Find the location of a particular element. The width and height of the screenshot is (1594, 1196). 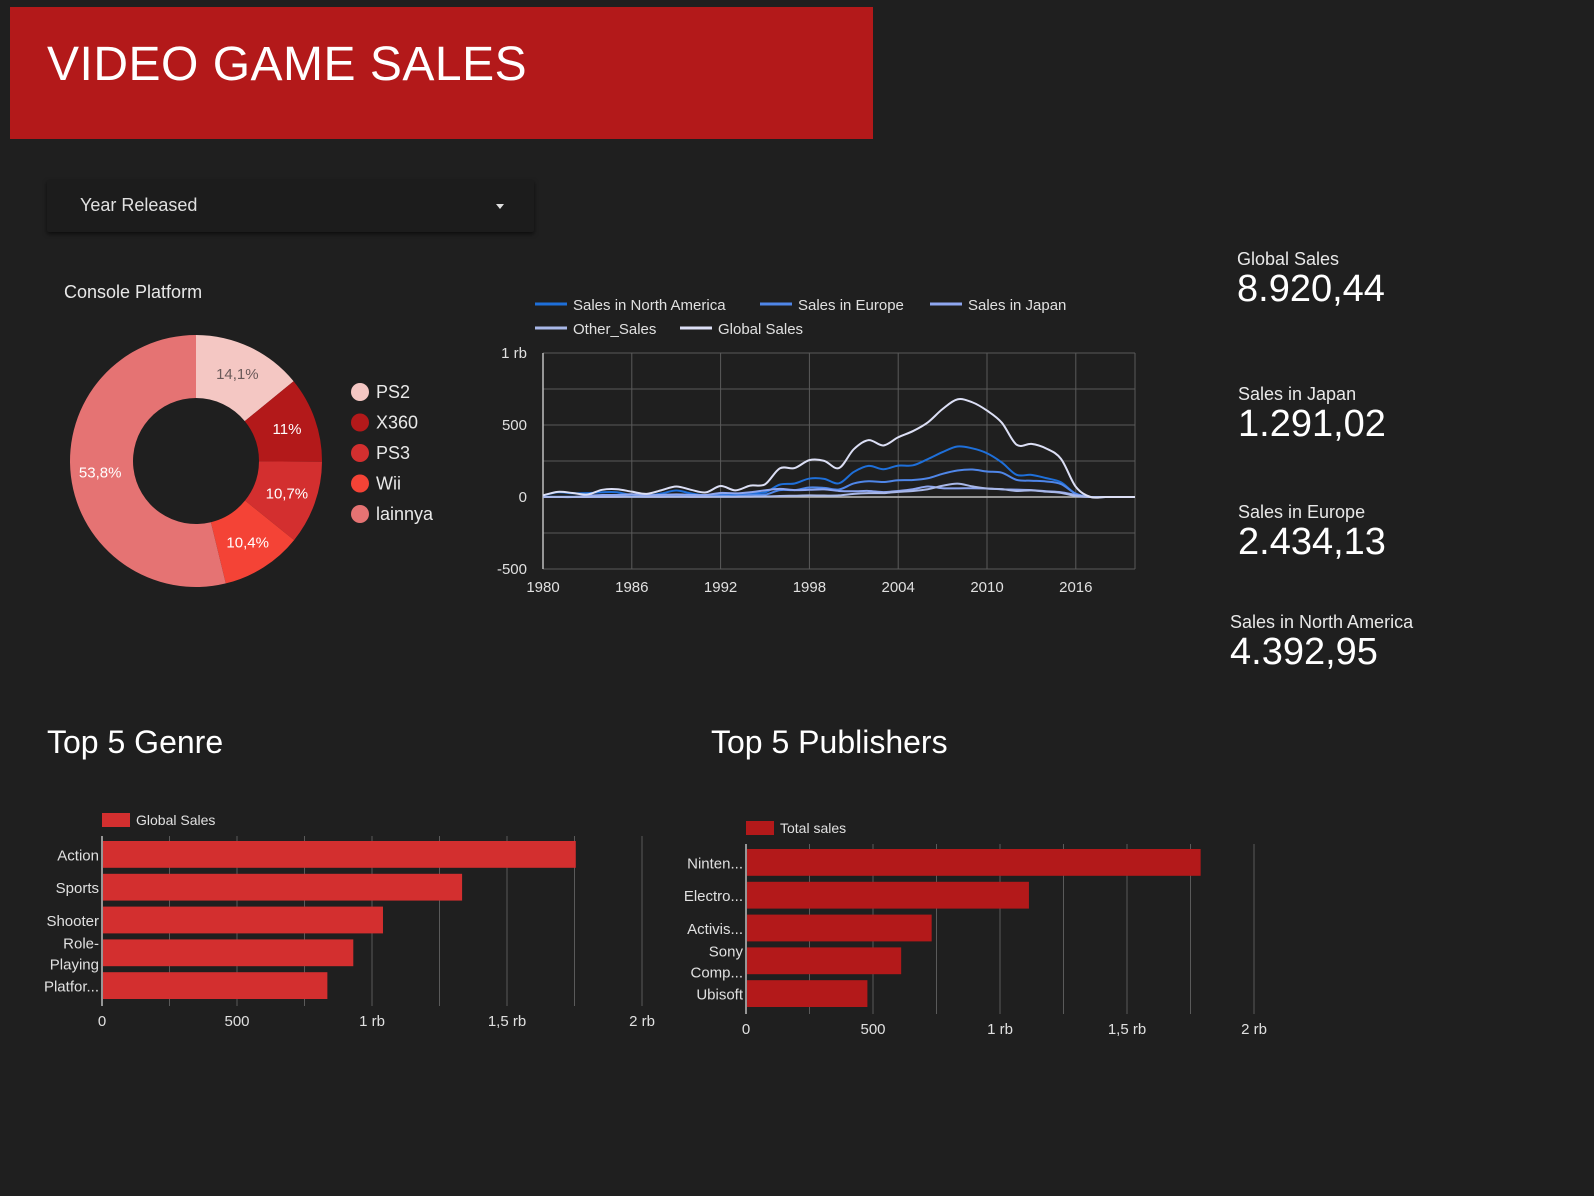

category-label: Ubisoft is located at coordinates (720, 995).